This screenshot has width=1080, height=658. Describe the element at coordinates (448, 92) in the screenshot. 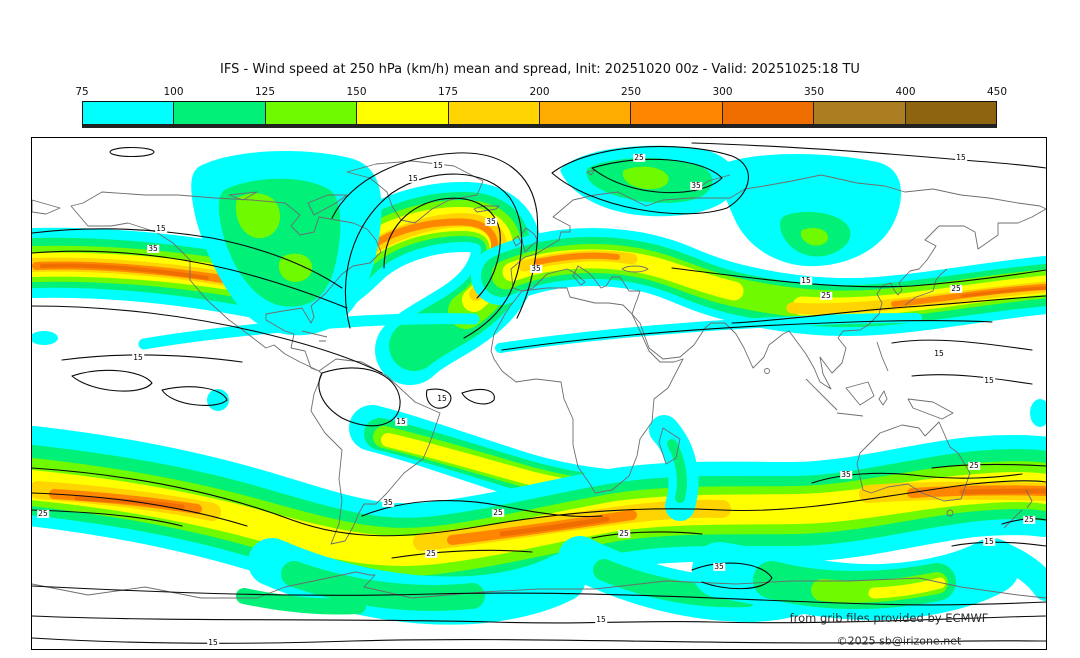

I see `colorbar-tick: 175` at that location.